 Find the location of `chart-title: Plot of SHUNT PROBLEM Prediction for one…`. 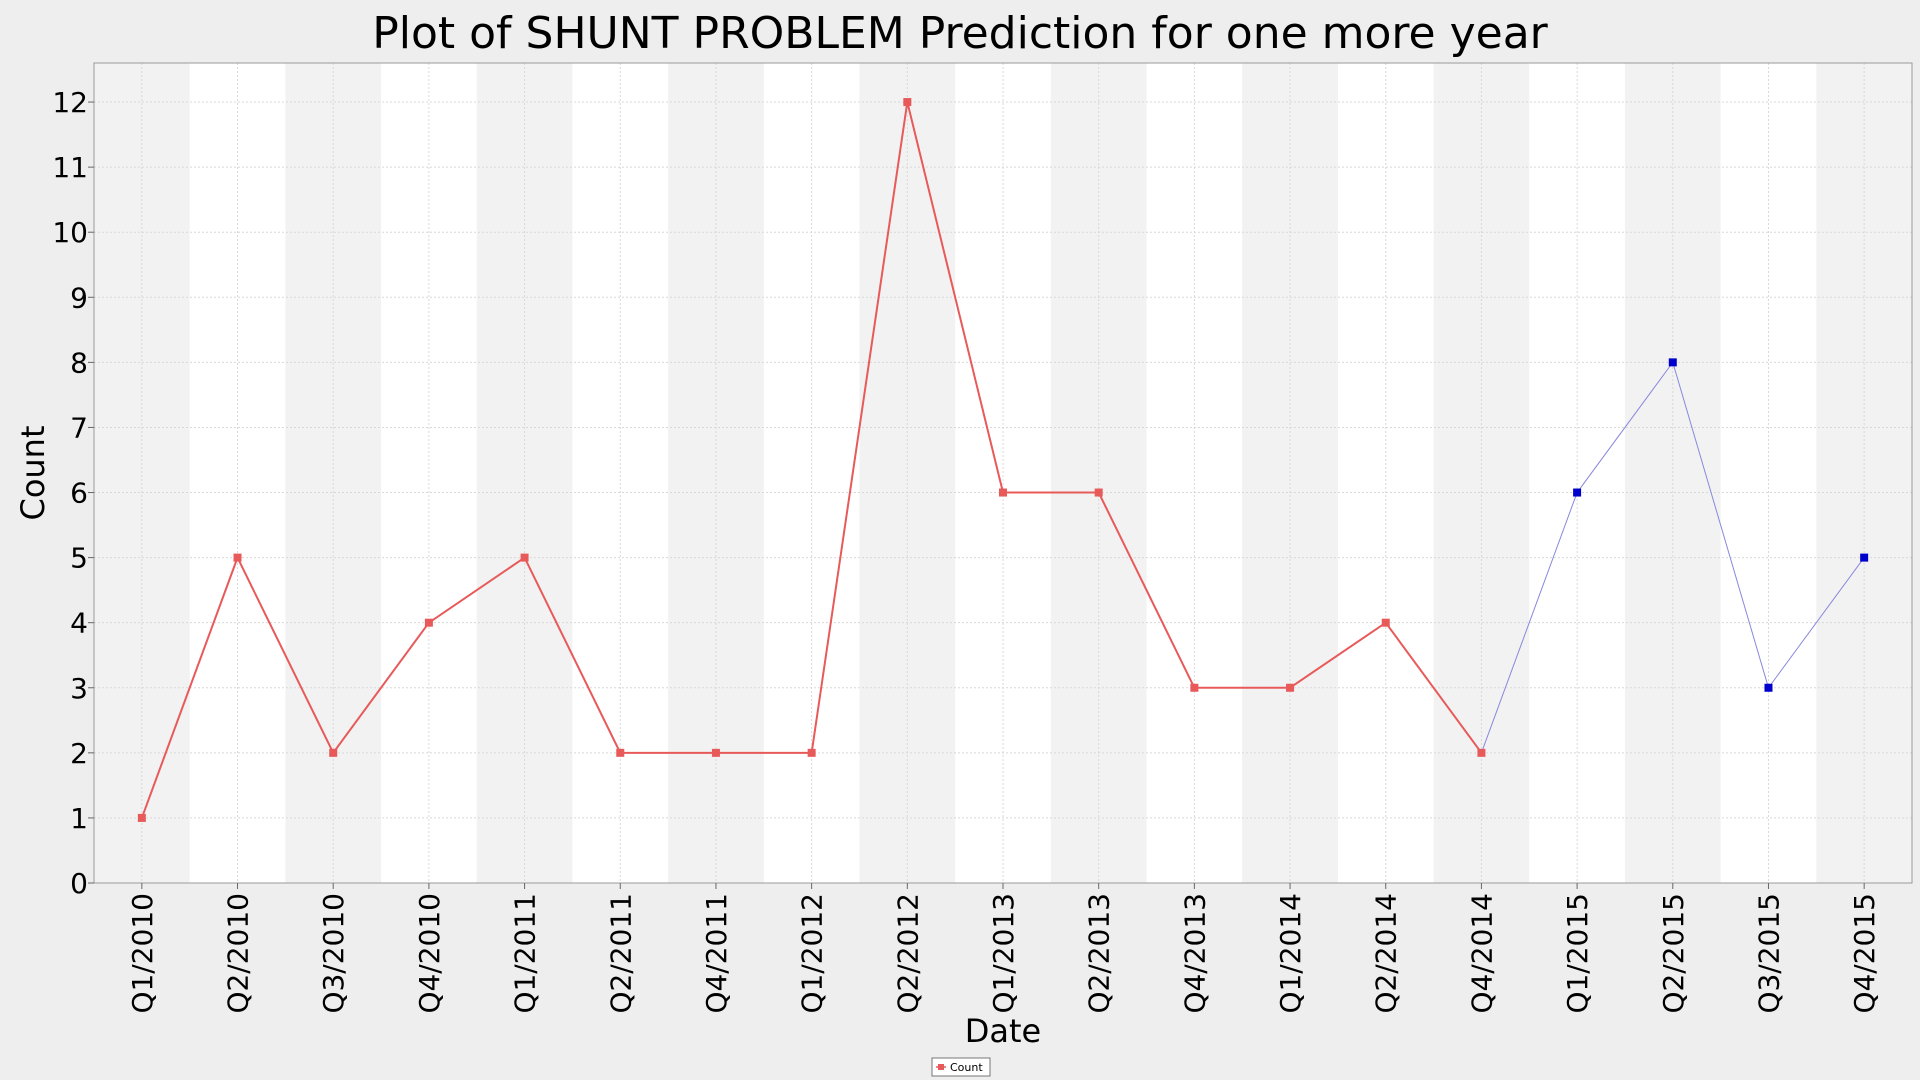

chart-title: Plot of SHUNT PROBLEM Prediction for one… is located at coordinates (960, 33).